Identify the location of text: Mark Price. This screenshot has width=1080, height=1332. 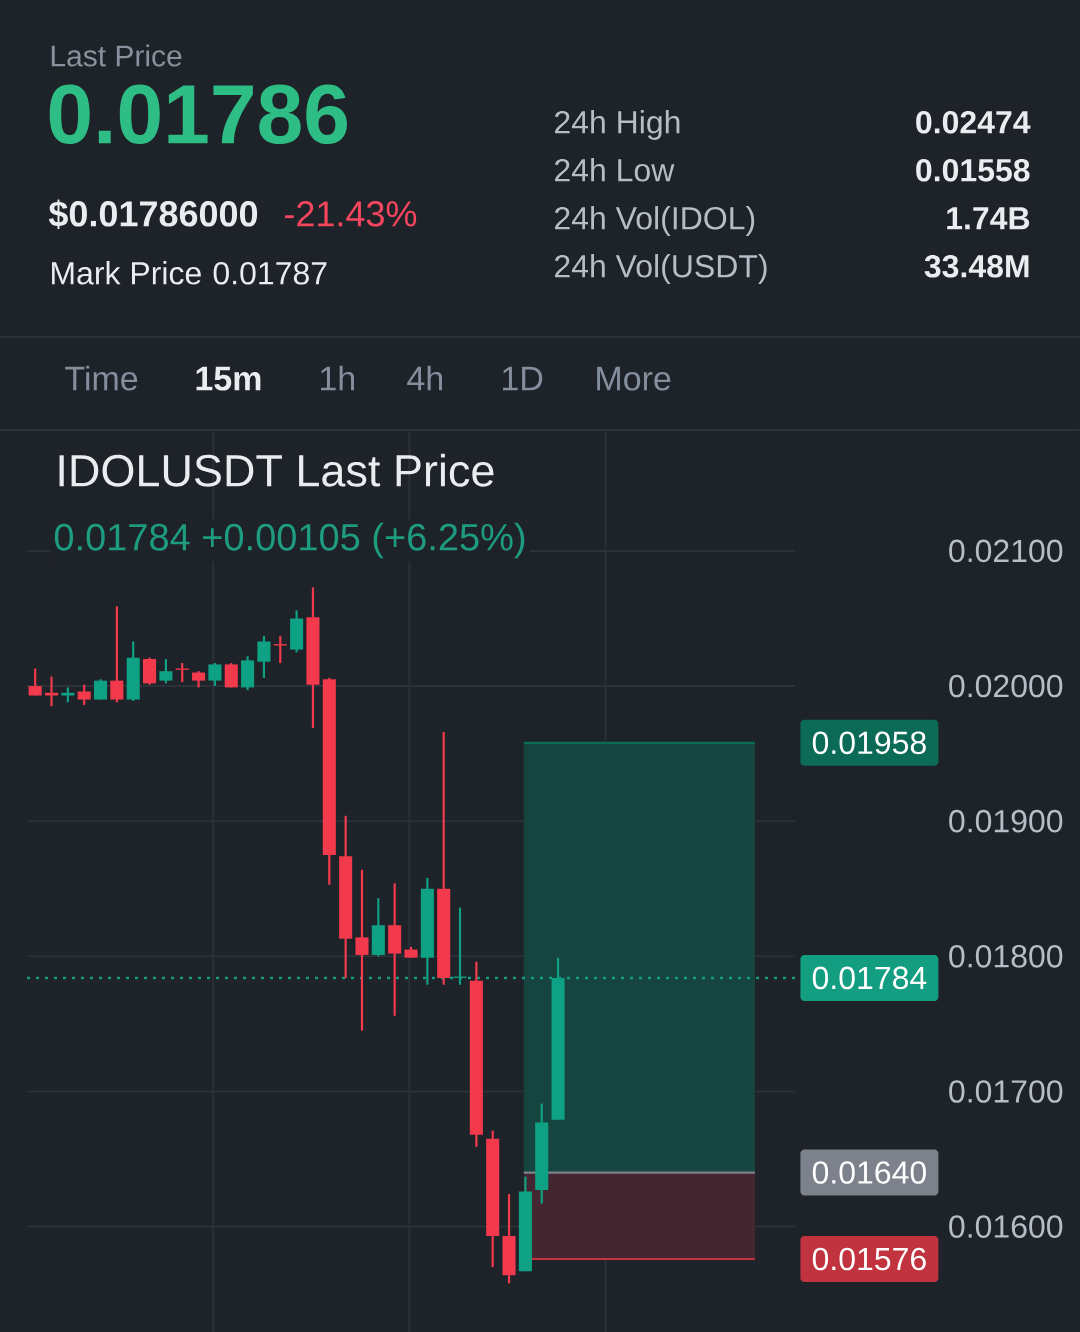
(126, 273).